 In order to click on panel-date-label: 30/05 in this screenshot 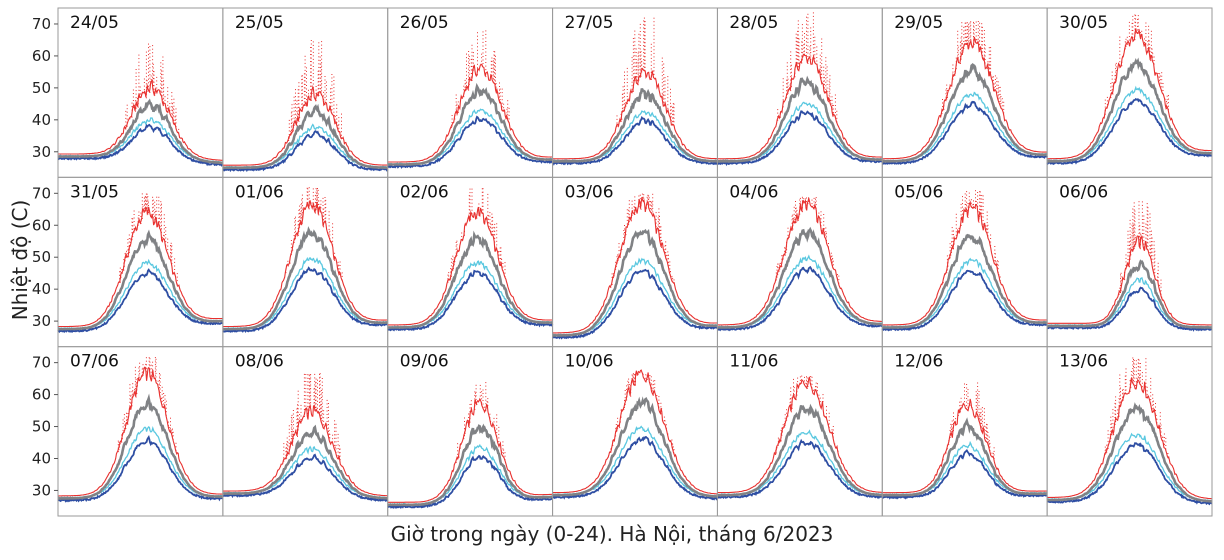, I will do `click(1083, 23)`.